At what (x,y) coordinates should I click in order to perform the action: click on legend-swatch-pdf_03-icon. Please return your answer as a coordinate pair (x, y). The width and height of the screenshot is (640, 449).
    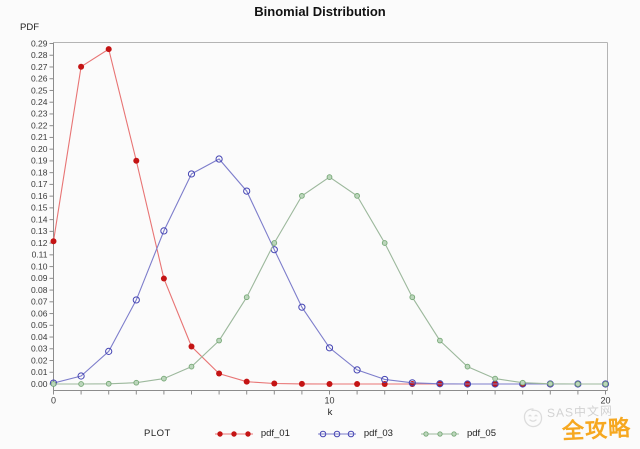
    Looking at the image, I should click on (336, 433).